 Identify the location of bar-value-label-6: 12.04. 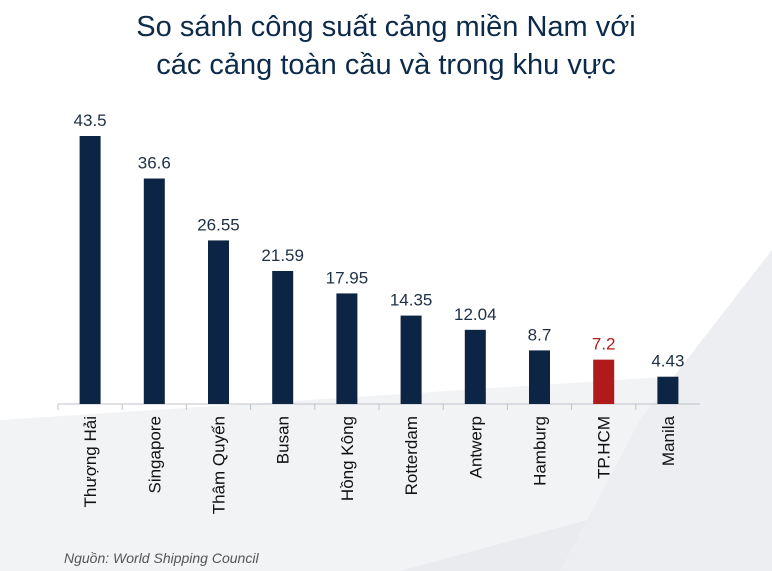
(475, 314).